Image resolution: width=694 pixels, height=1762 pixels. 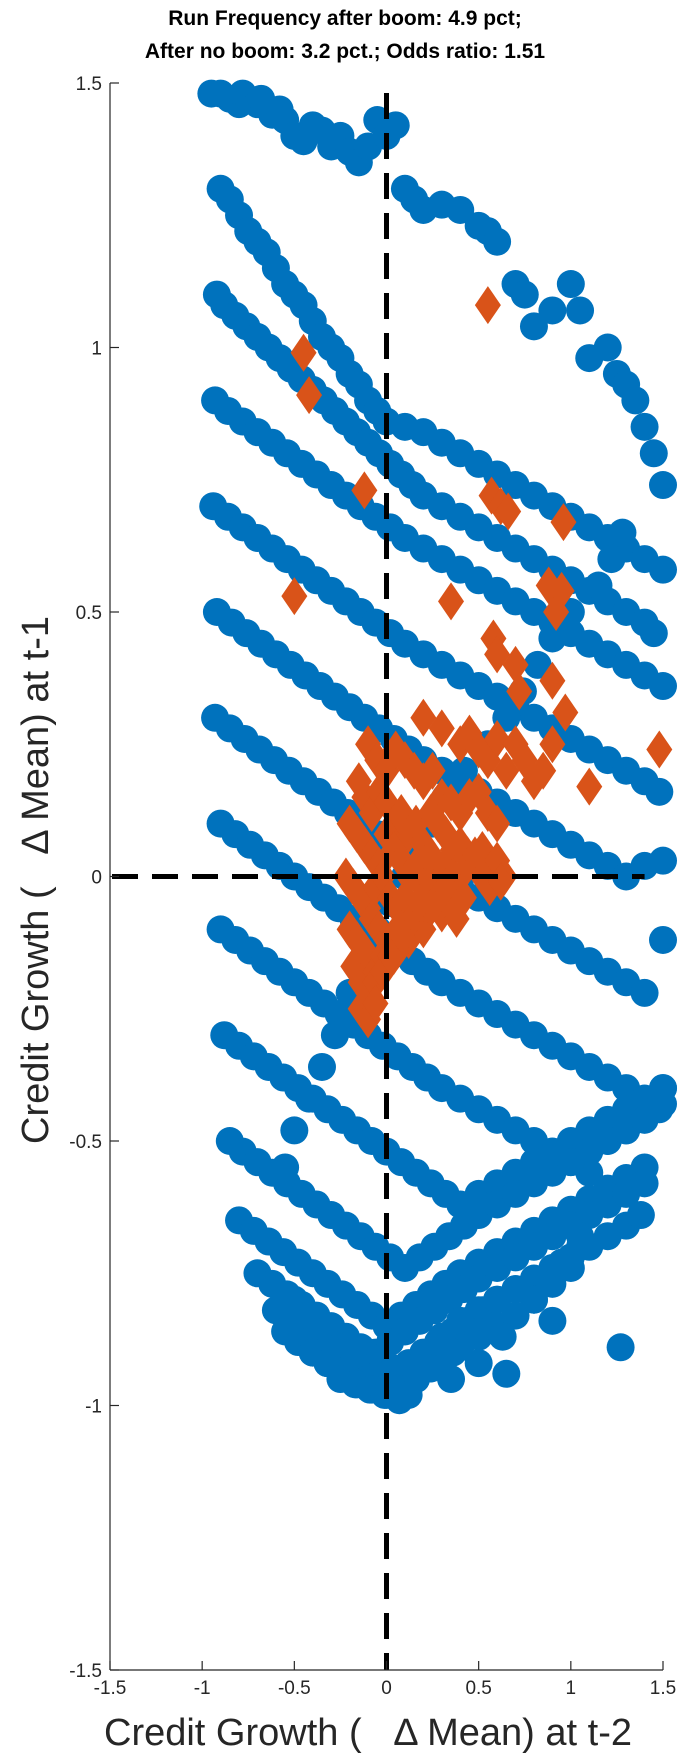 I want to click on x-tick-label: 1.5, so click(x=663, y=1688).